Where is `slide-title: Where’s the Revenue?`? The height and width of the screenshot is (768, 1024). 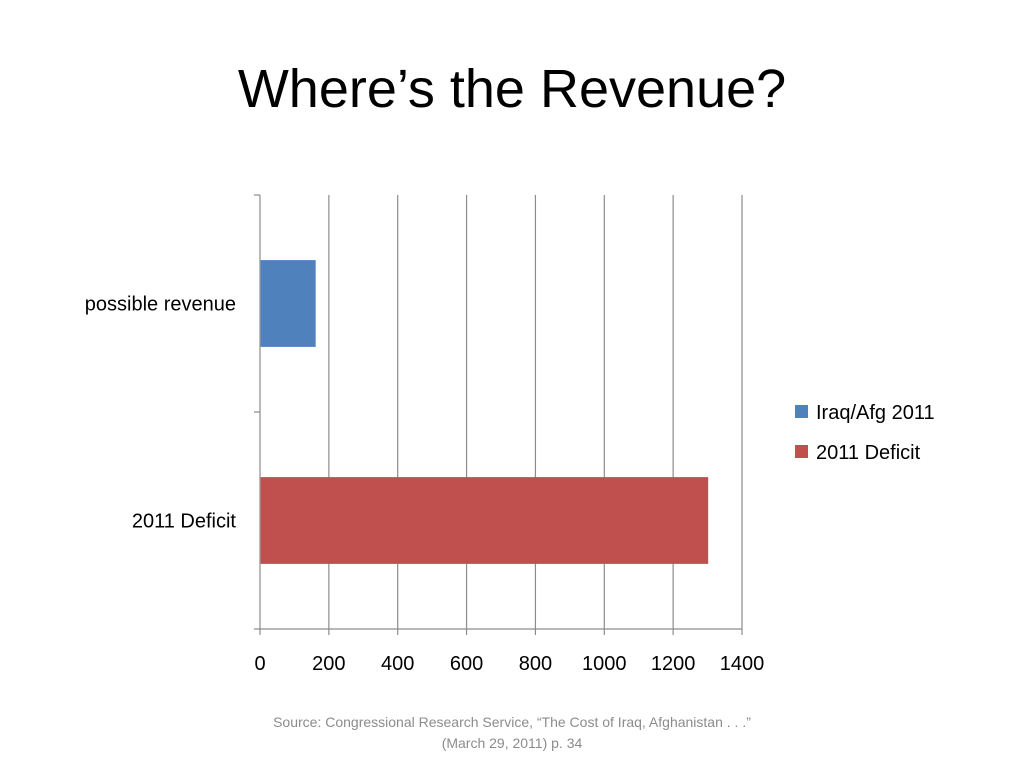
slide-title: Where’s the Revenue? is located at coordinates (512, 89).